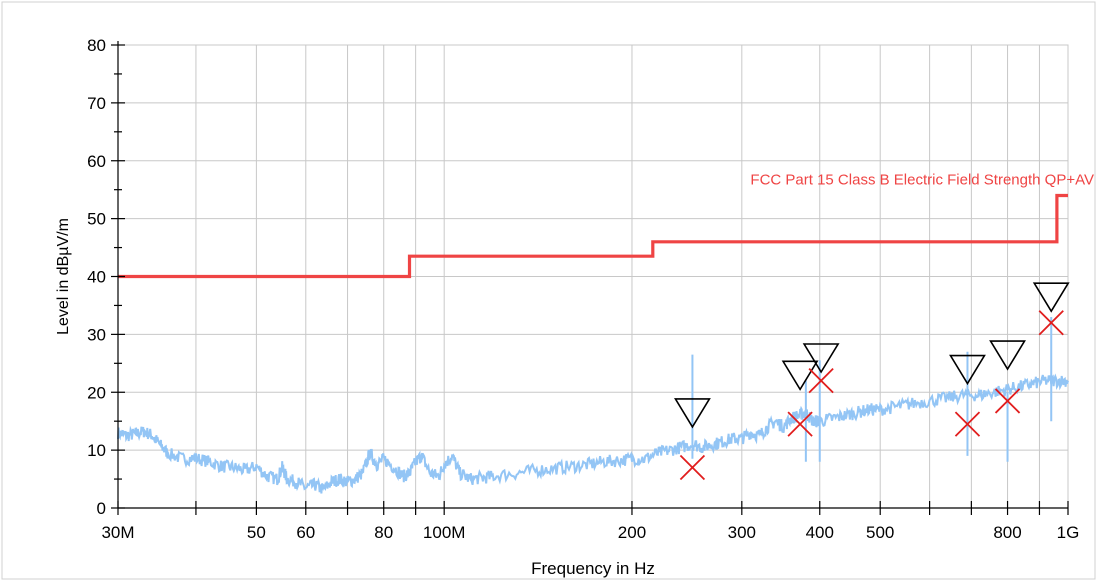  Describe the element at coordinates (880, 532) in the screenshot. I see `x-tick-label: 500` at that location.